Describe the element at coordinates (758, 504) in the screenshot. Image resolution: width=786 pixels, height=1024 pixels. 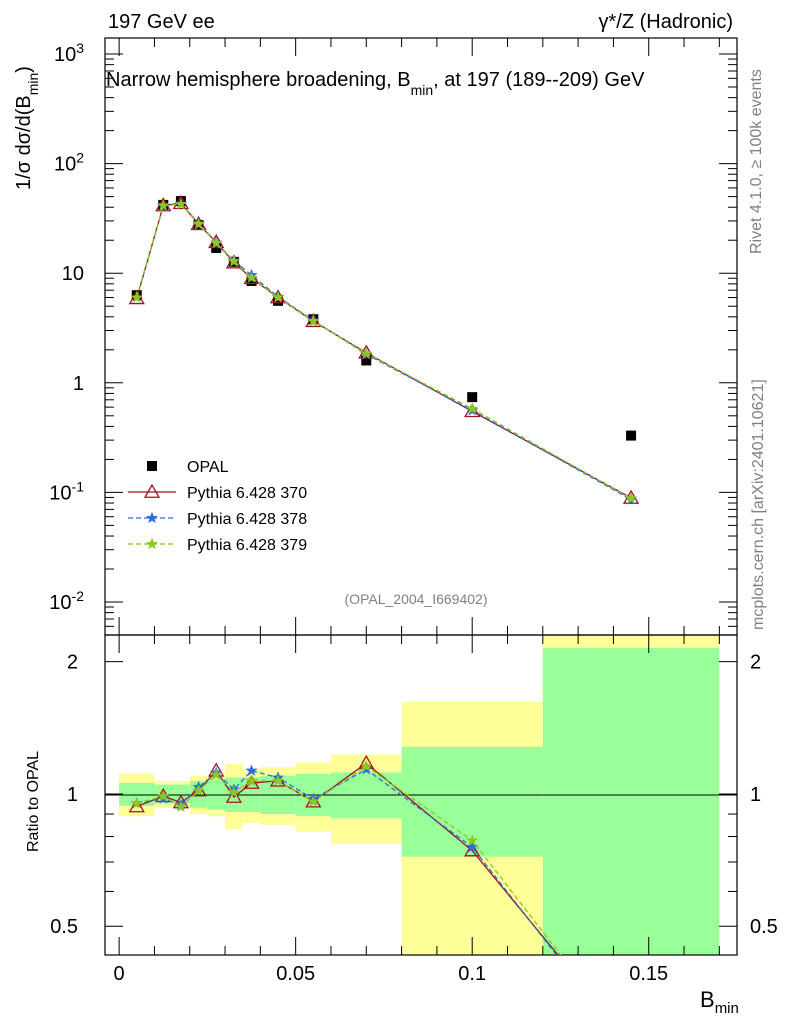
I see `mcplots-label: mcplots.cern.ch [arXiv:2401.10621]` at that location.